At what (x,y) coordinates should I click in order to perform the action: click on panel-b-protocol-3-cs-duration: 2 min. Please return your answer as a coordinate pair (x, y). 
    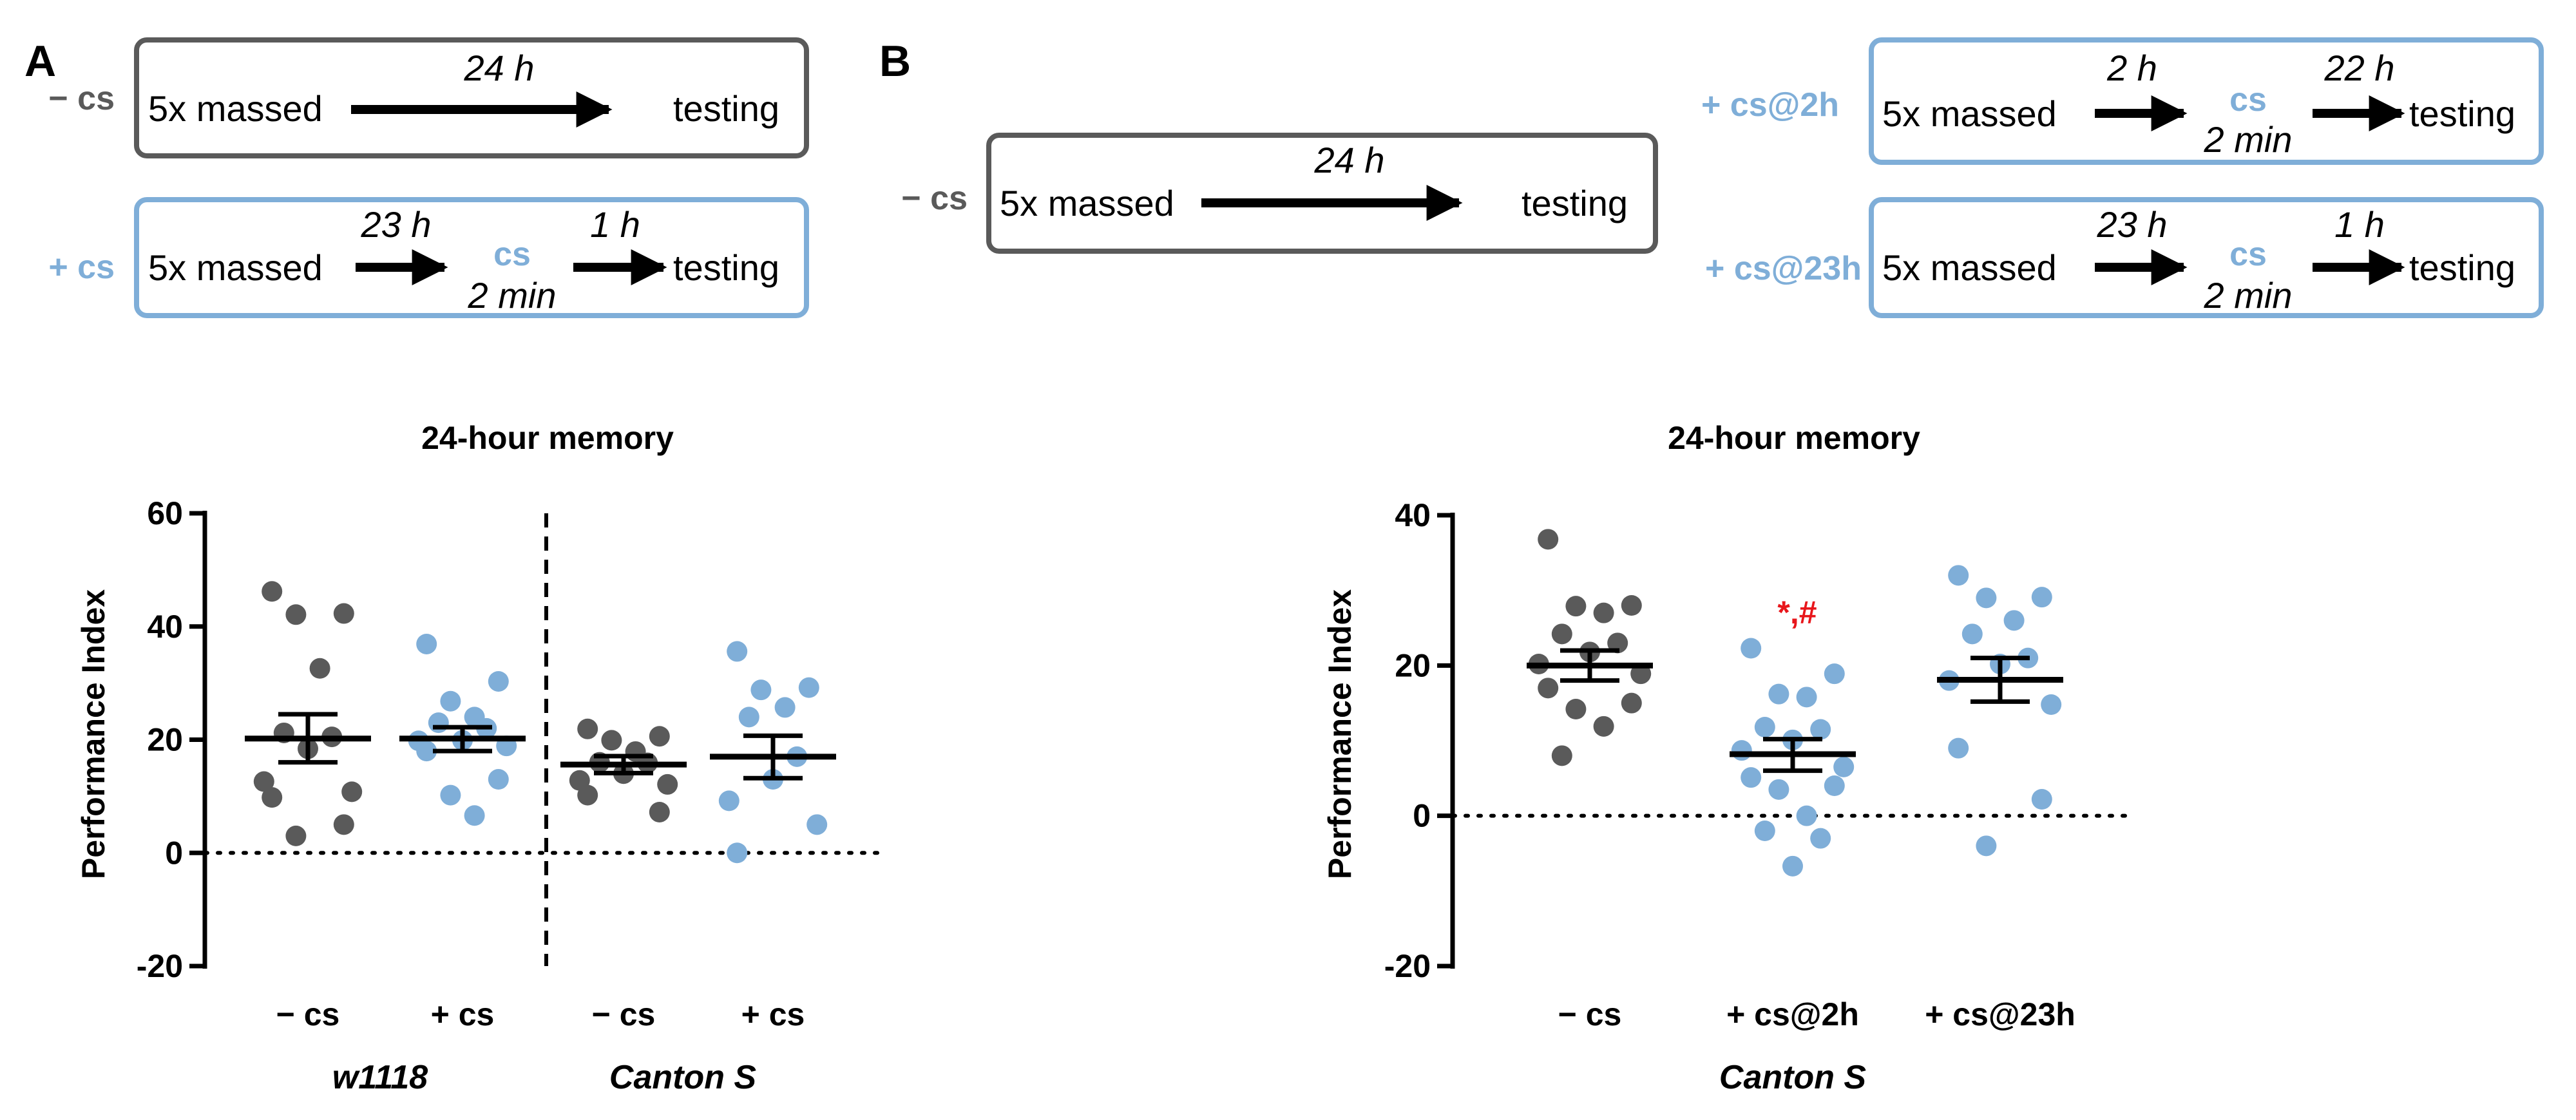
    Looking at the image, I should click on (2248, 295).